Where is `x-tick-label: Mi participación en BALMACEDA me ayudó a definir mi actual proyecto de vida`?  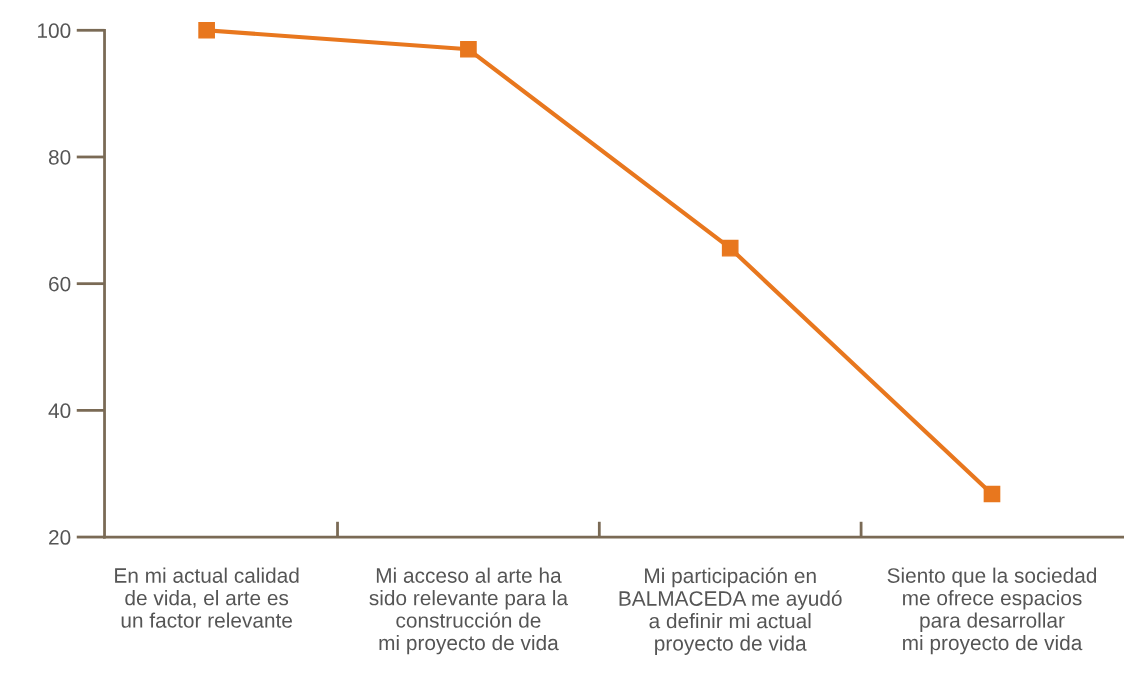
x-tick-label: Mi participación en BALMACEDA me ayudó a definir mi actual proyecto de vida is located at coordinates (730, 611).